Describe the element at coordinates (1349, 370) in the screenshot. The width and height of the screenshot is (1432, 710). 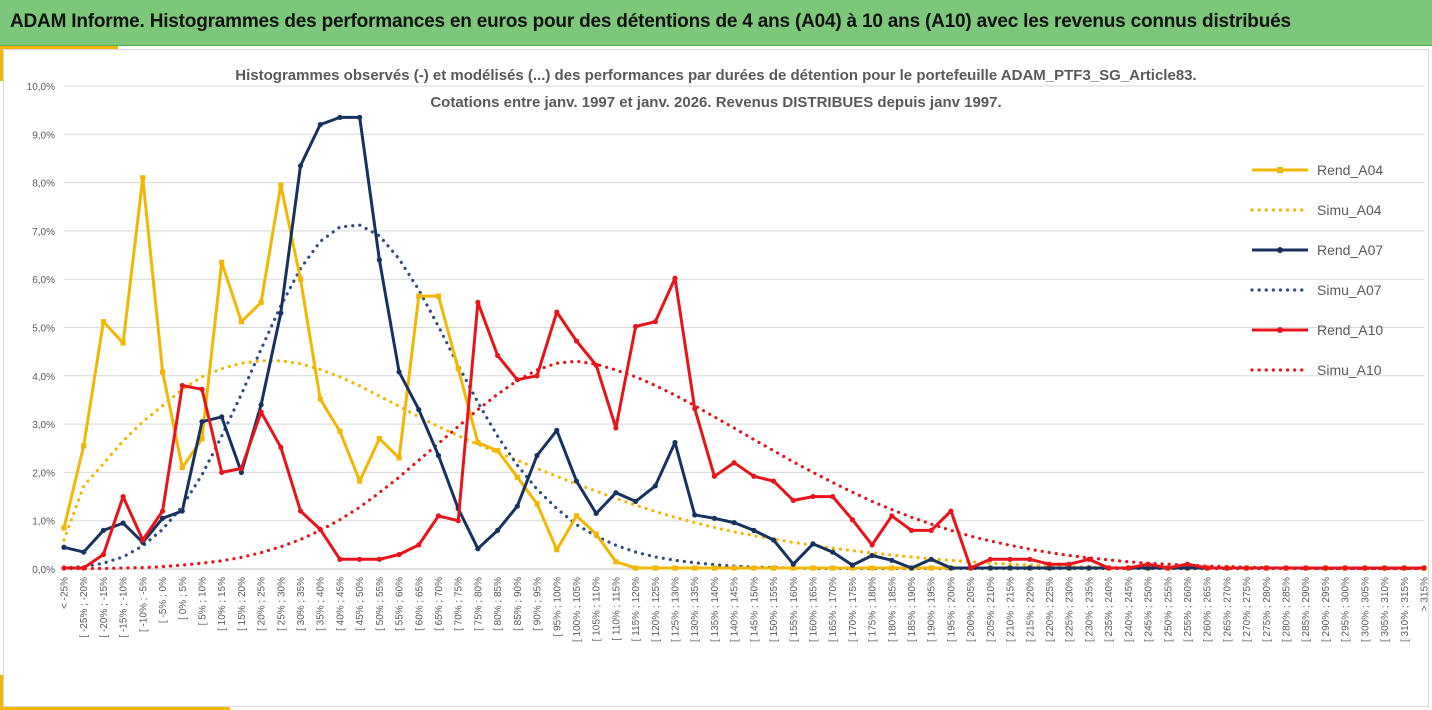
I see `legend-label-simu-a10: Simu_A10` at that location.